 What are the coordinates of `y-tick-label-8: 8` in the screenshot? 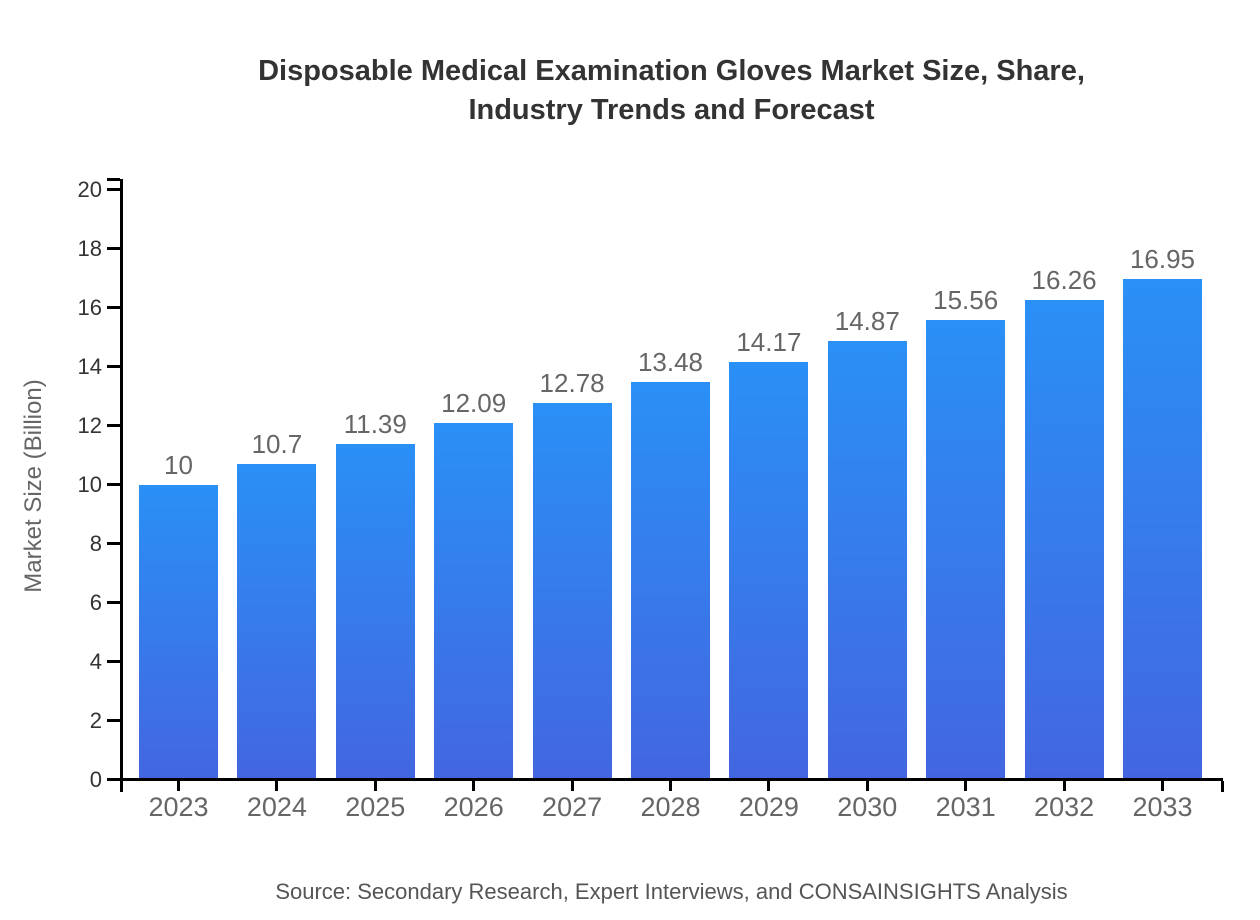 It's located at (95, 543).